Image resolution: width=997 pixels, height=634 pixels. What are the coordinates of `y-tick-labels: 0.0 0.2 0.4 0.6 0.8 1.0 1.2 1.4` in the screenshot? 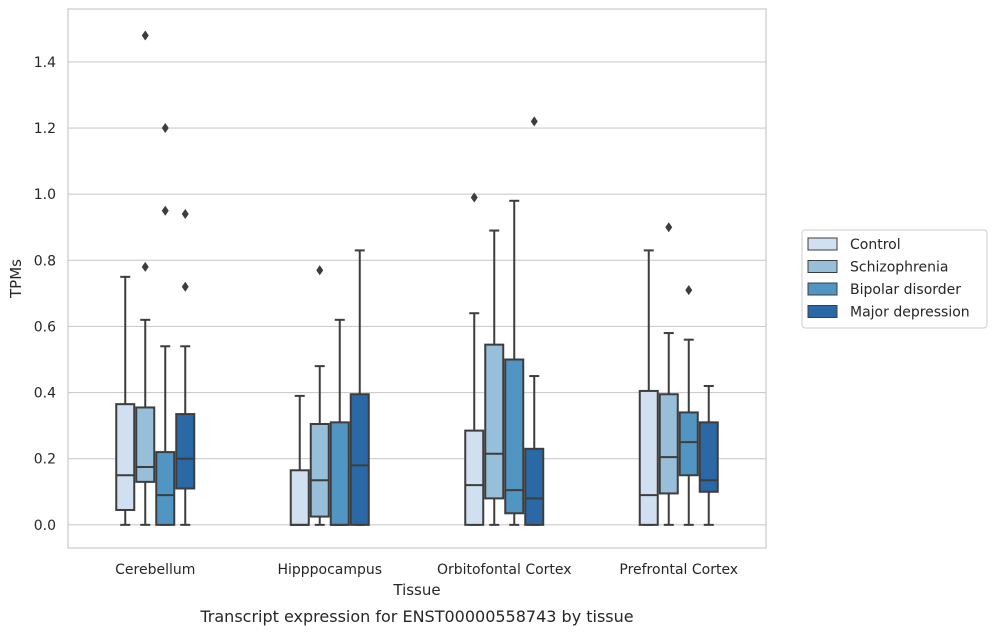 It's located at (45, 294).